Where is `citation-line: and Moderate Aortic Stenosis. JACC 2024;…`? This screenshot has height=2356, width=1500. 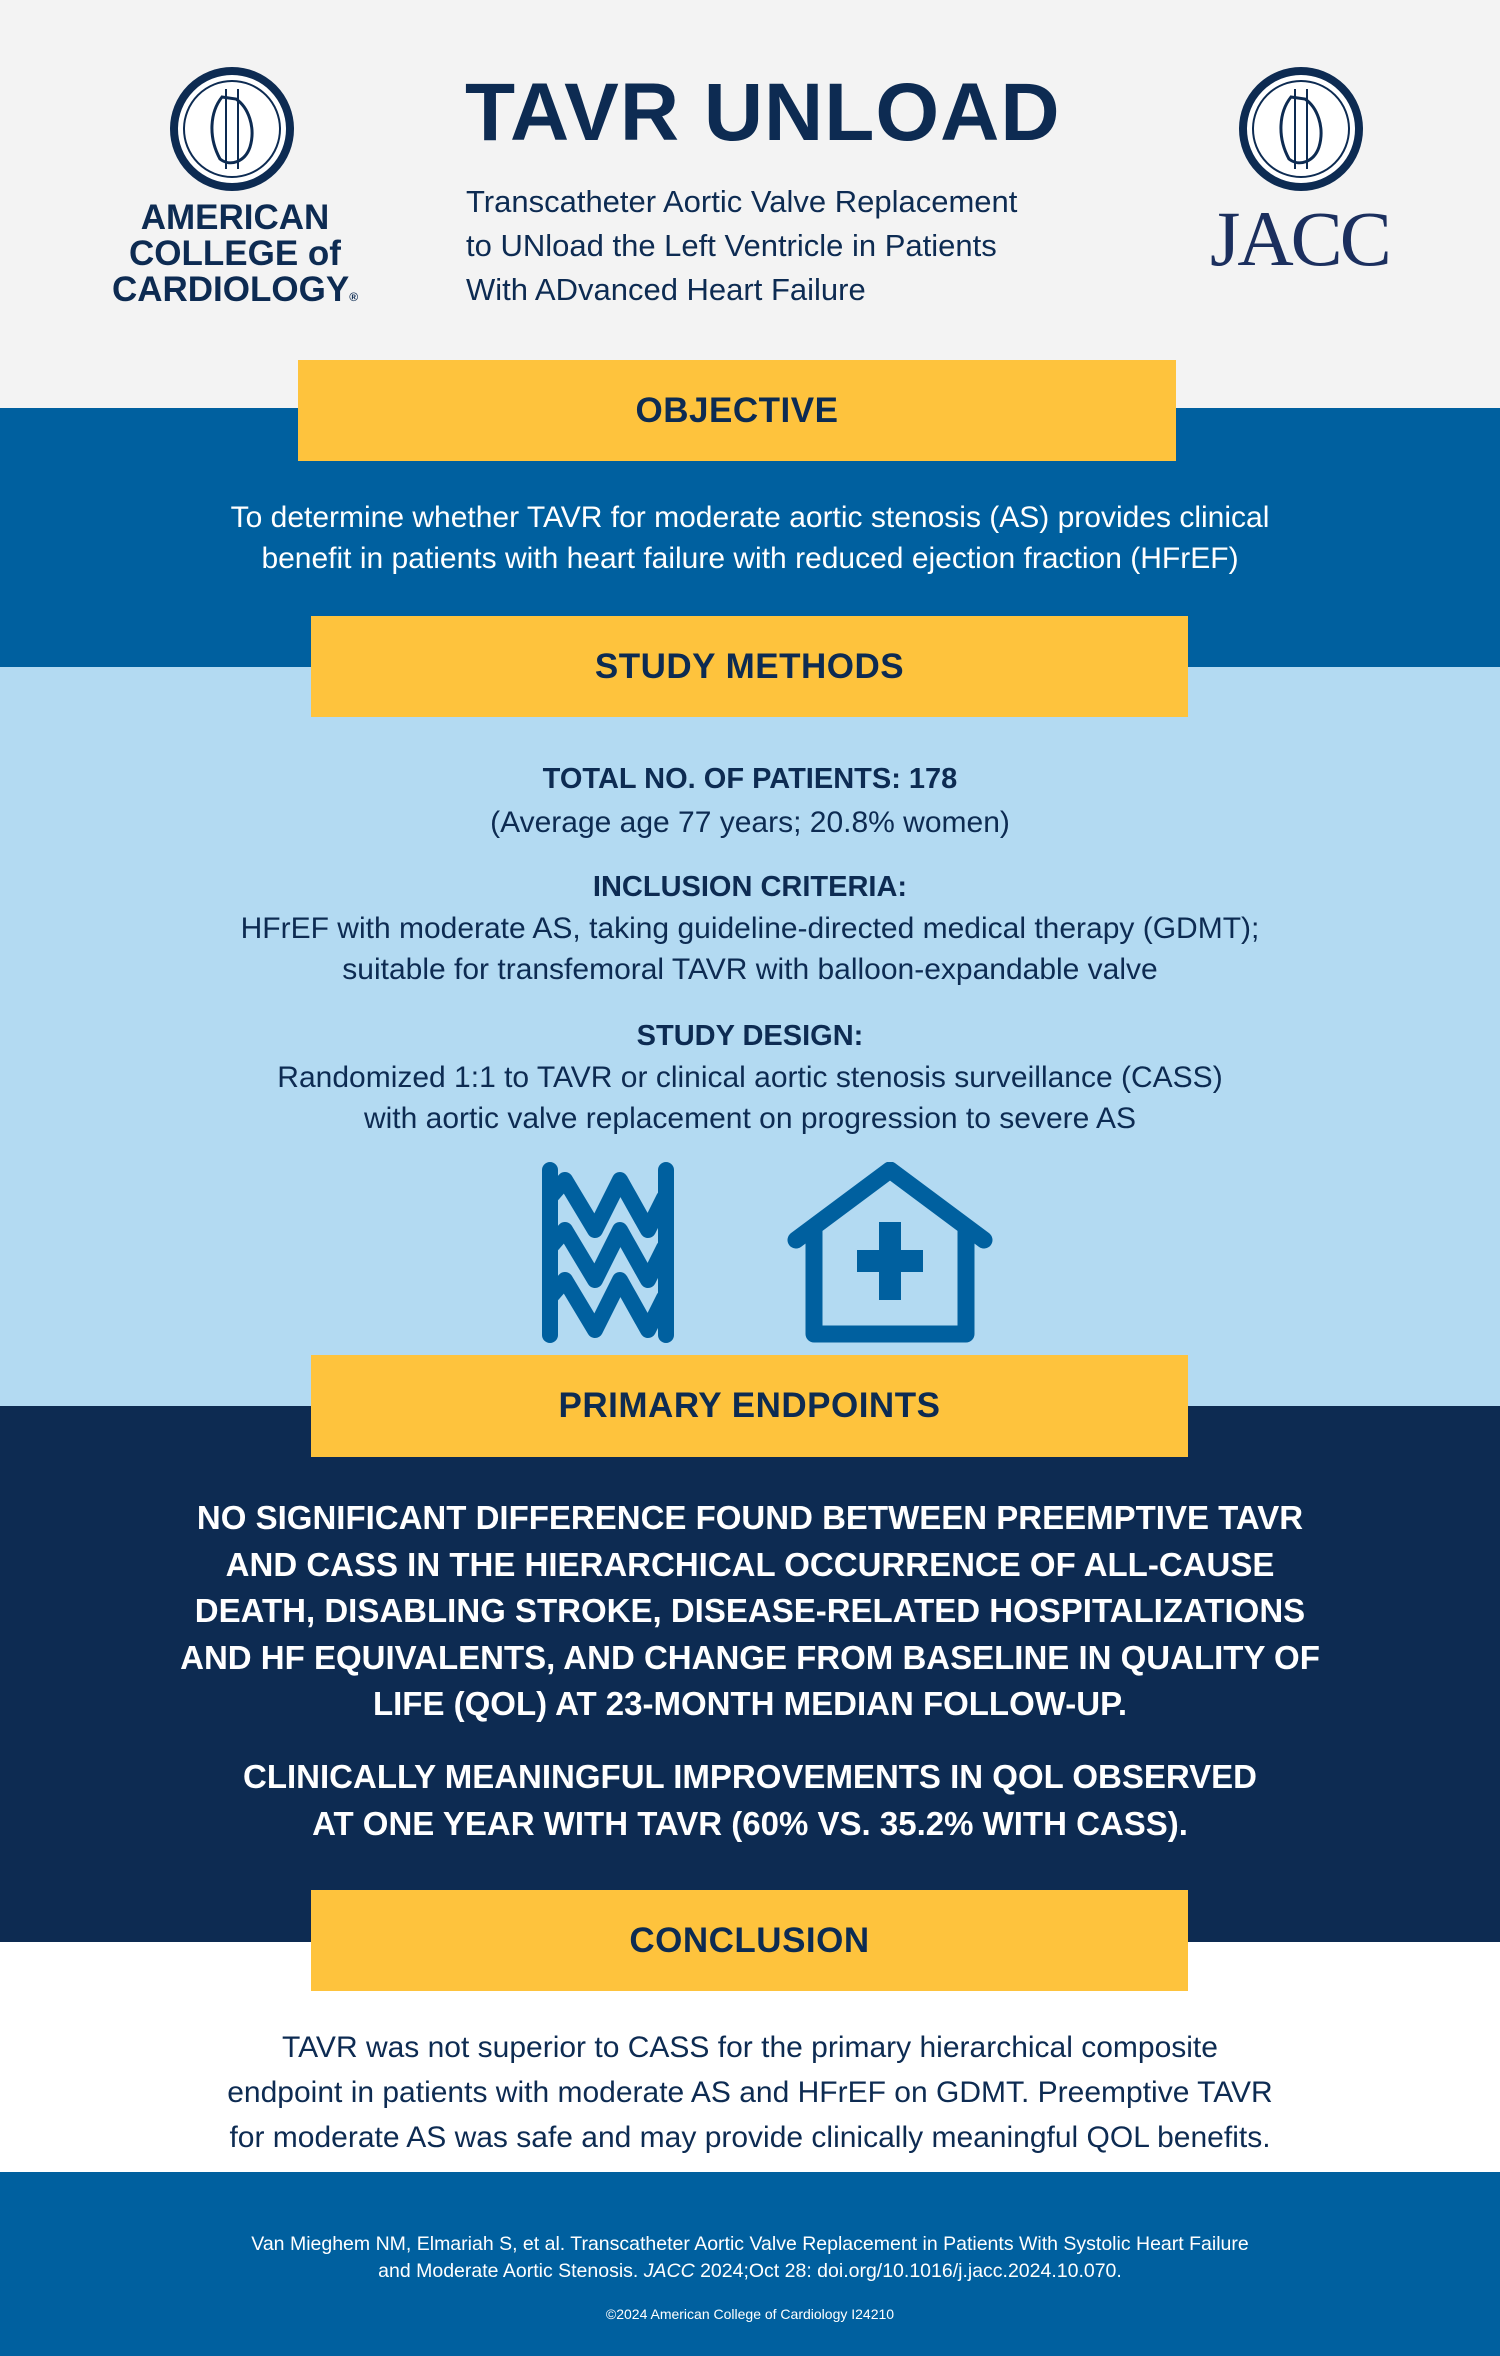
citation-line: and Moderate Aortic Stenosis. JACC 2024;… is located at coordinates (750, 2271).